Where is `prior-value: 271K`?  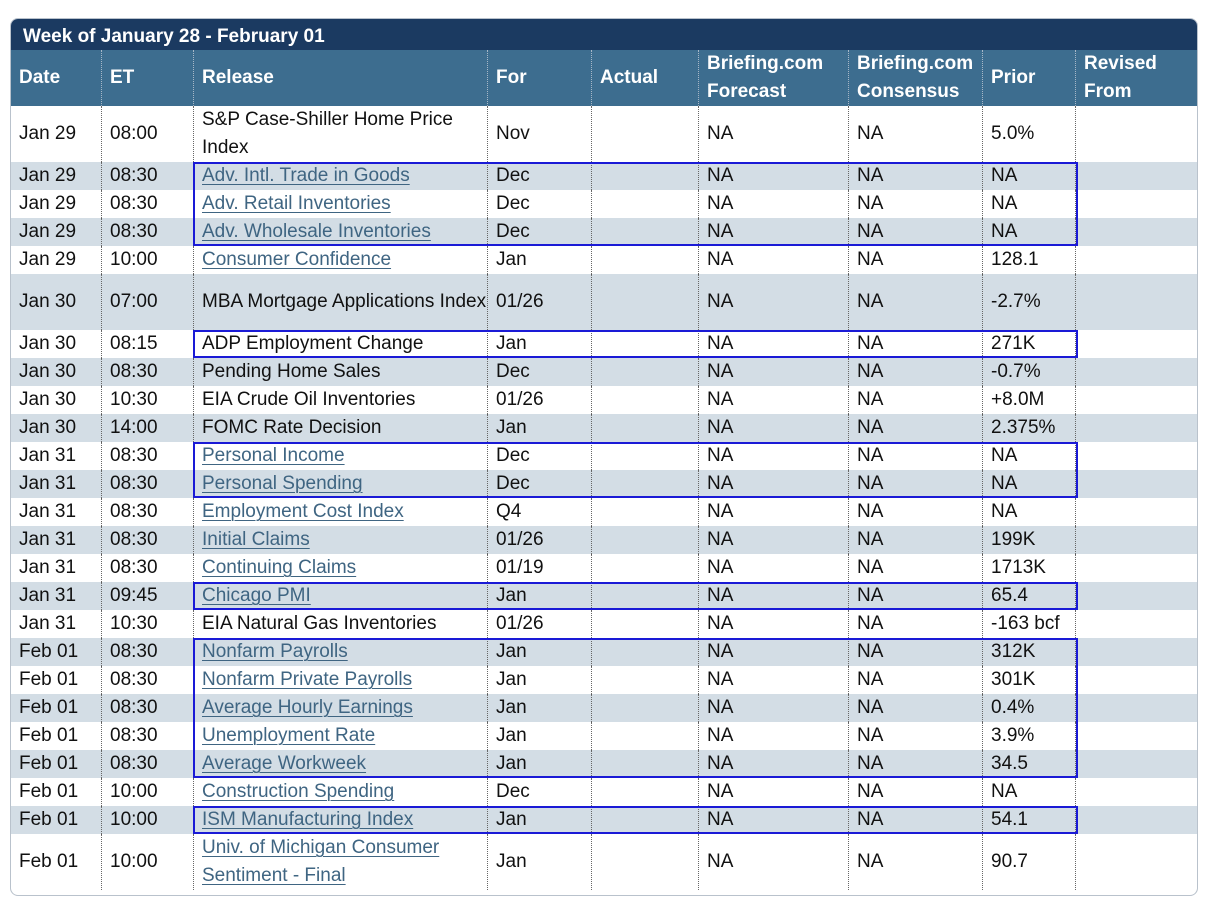
prior-value: 271K is located at coordinates (1013, 343).